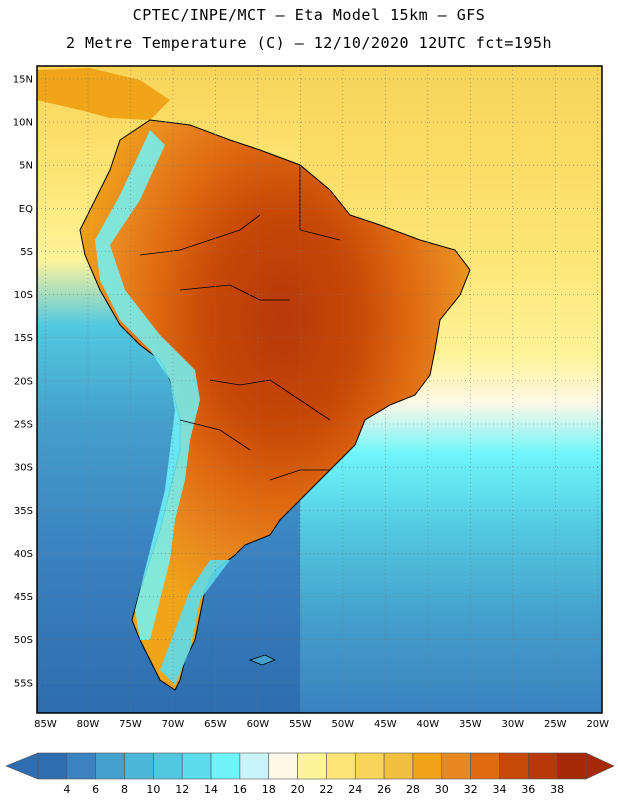 The height and width of the screenshot is (800, 618). I want to click on lat-label: 15N, so click(23, 79).